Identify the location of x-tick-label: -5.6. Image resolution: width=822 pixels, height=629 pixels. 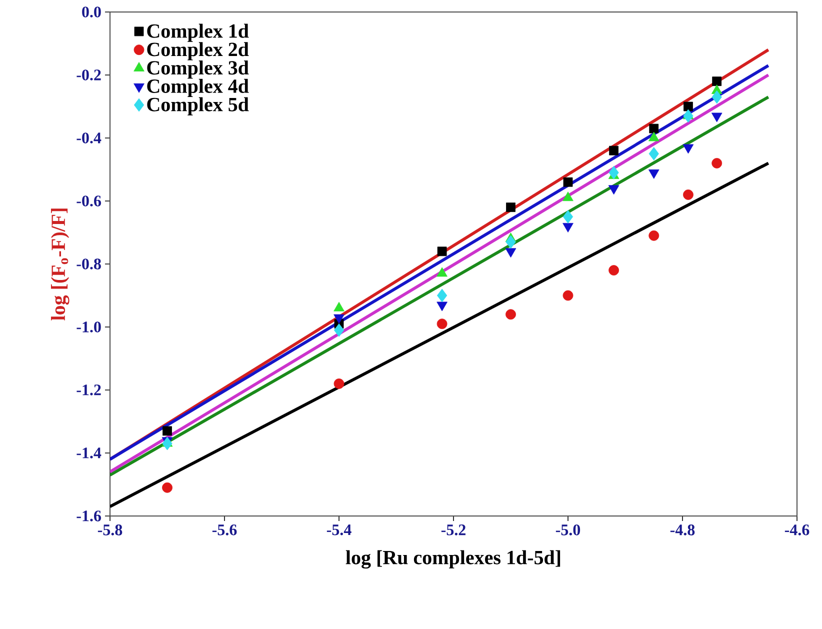
(224, 530).